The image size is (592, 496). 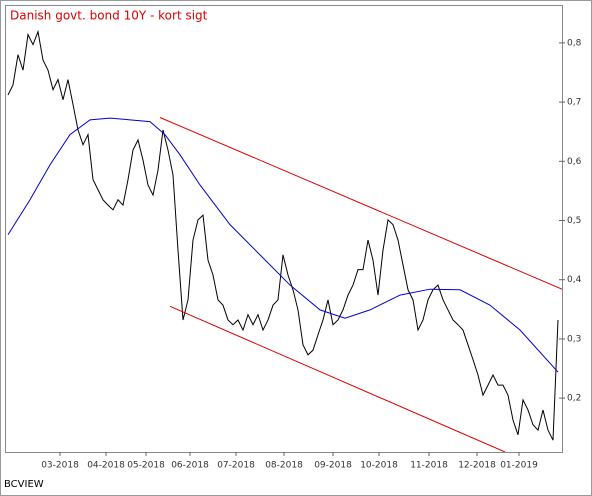 What do you see at coordinates (574, 399) in the screenshot?
I see `y-tick-label: 0,2` at bounding box center [574, 399].